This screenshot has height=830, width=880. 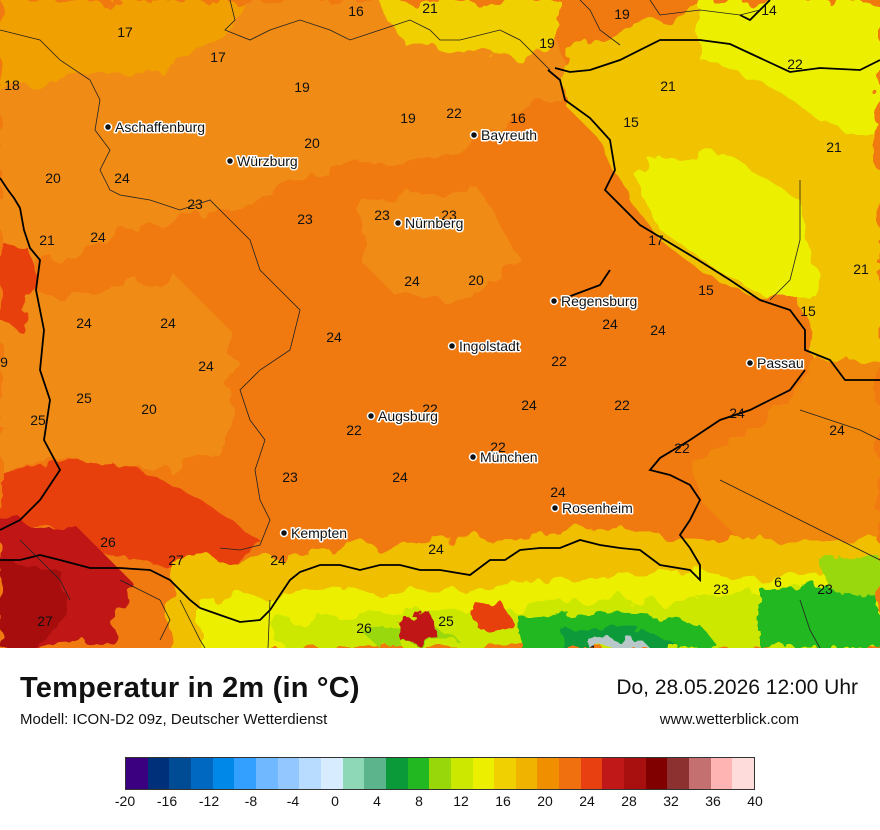 What do you see at coordinates (434, 223) in the screenshot?
I see `city-label: Nürnberg` at bounding box center [434, 223].